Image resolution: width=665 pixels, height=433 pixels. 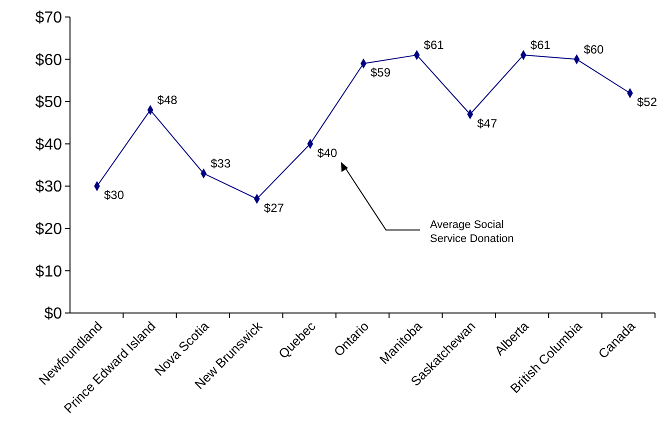 What do you see at coordinates (48, 18) in the screenshot?
I see `y-tick-label: $70` at bounding box center [48, 18].